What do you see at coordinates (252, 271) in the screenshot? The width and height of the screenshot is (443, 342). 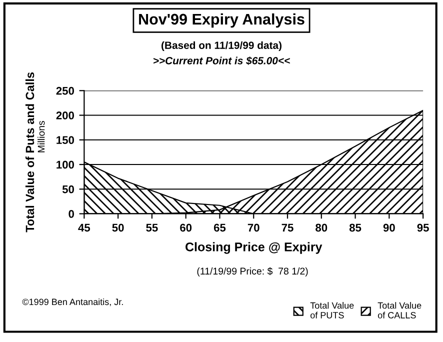 I see `text: (11/19/99 Price: $ 78 1/2)` at bounding box center [252, 271].